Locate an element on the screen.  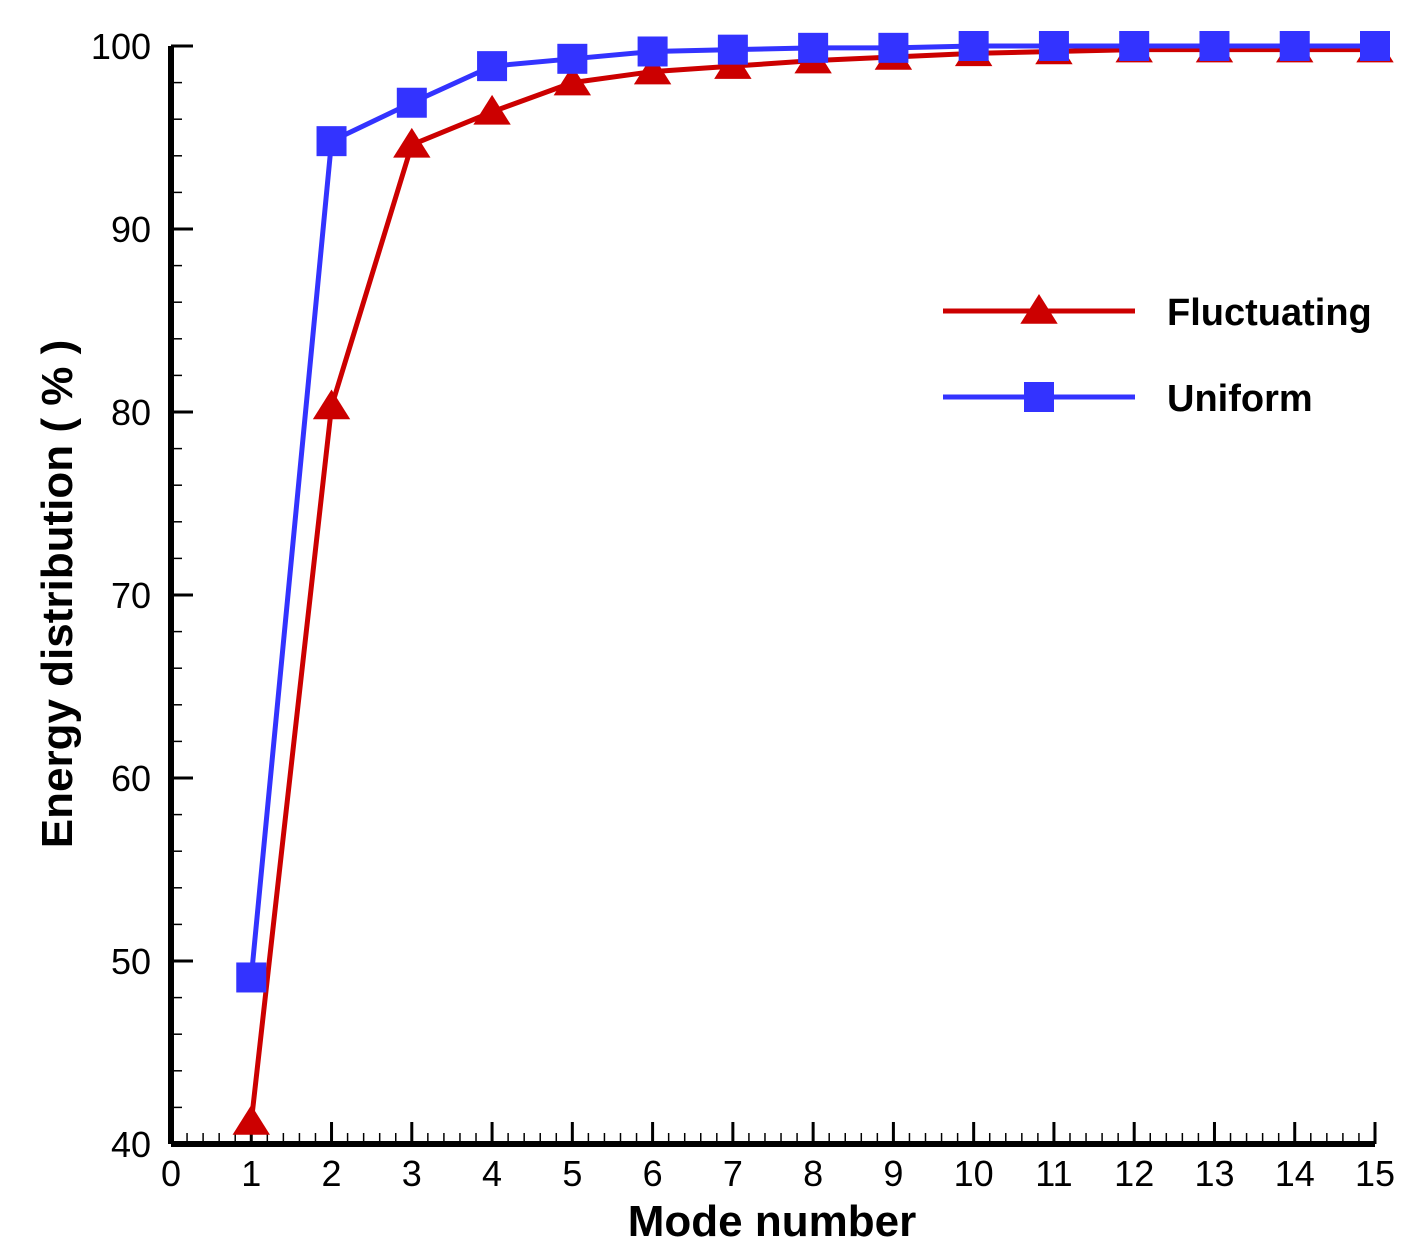
x-tick-label: 6 is located at coordinates (653, 1173).